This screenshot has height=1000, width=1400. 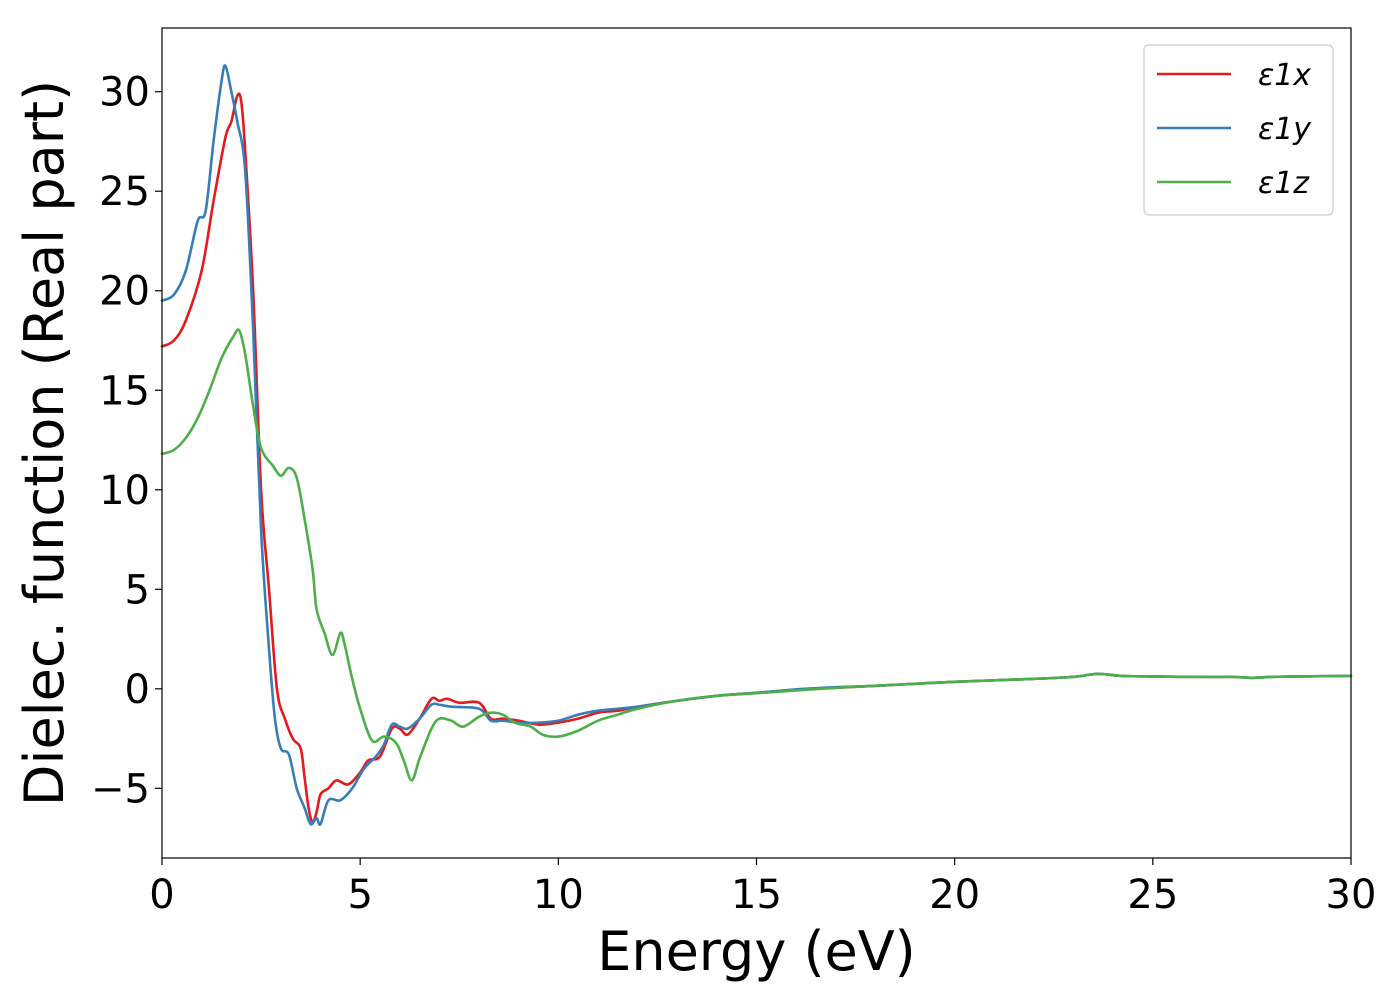 I want to click on y-axis-ticks: −5 0 5 10 15 20 25 30, so click(x=126, y=441).